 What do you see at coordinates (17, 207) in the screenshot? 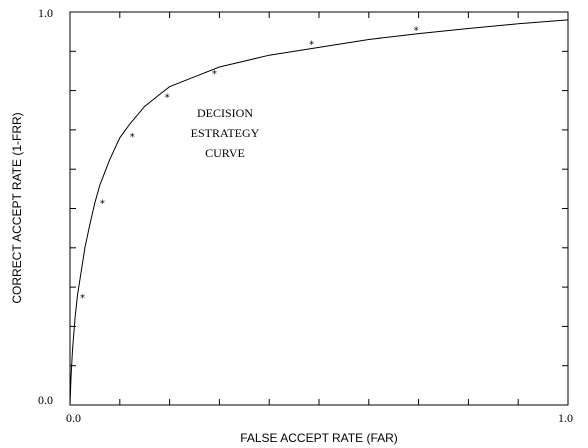
I see `y-axis-title: CORRECT ACCEPT RATE (1-FRR)` at bounding box center [17, 207].